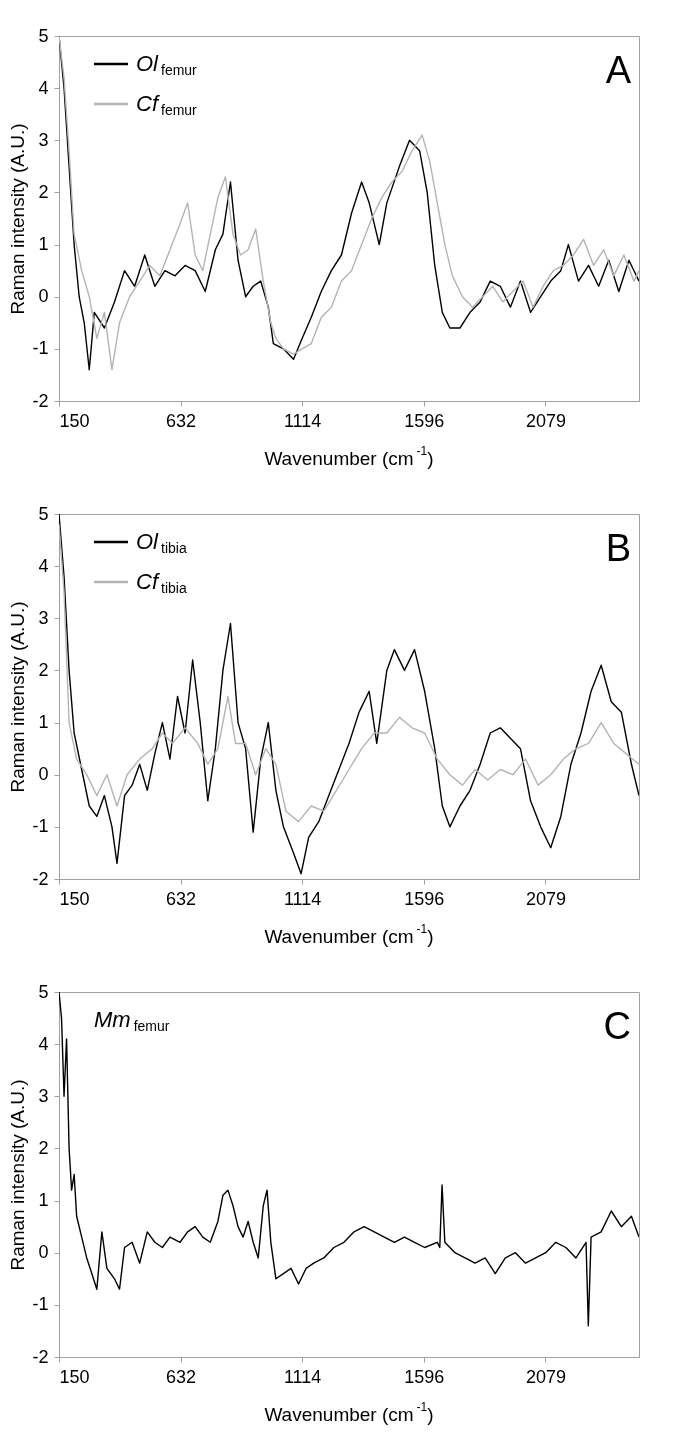 The width and height of the screenshot is (684, 1454). I want to click on chart-title: C, so click(617, 1026).